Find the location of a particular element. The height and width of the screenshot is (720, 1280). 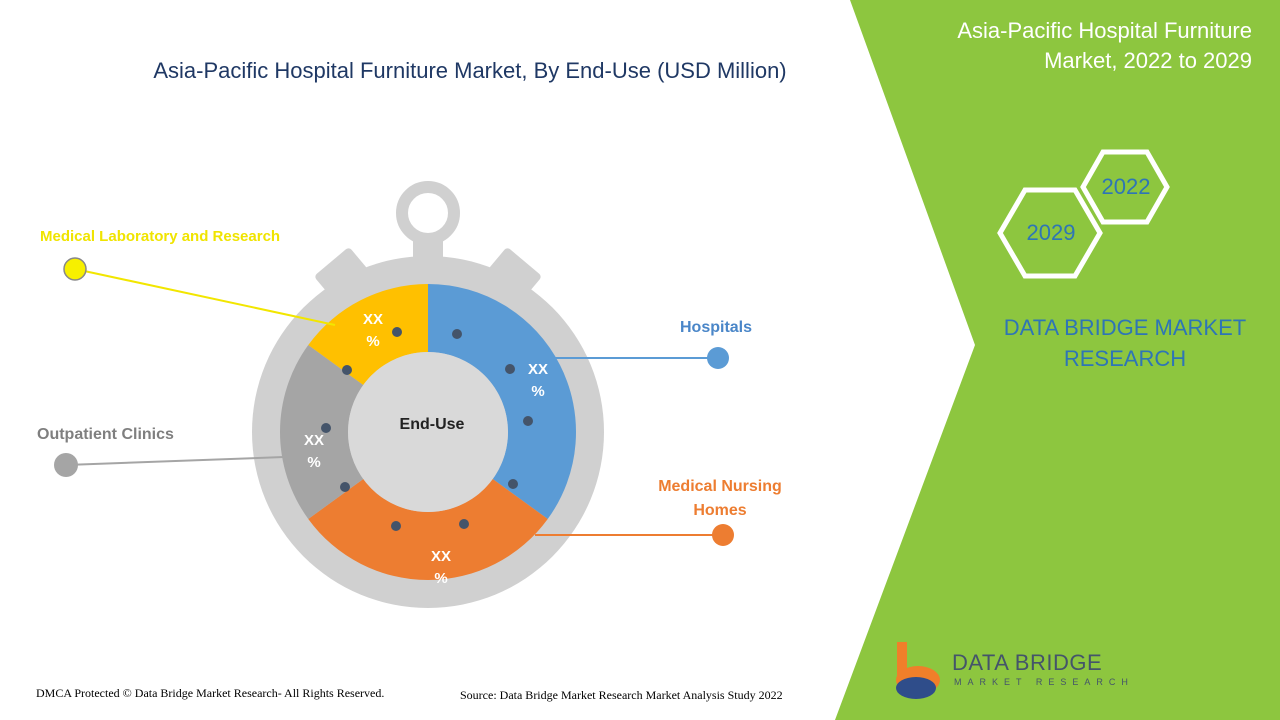

center-label: End-Use is located at coordinates (432, 424).